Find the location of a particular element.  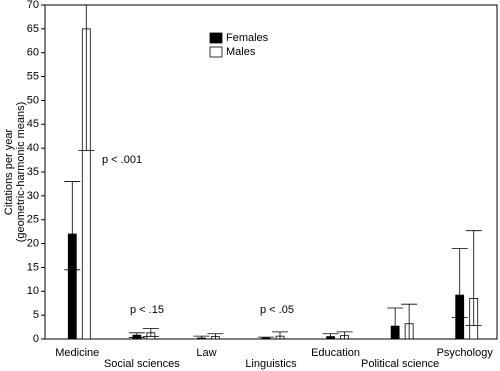

x-tick-label: Political science is located at coordinates (400, 364).